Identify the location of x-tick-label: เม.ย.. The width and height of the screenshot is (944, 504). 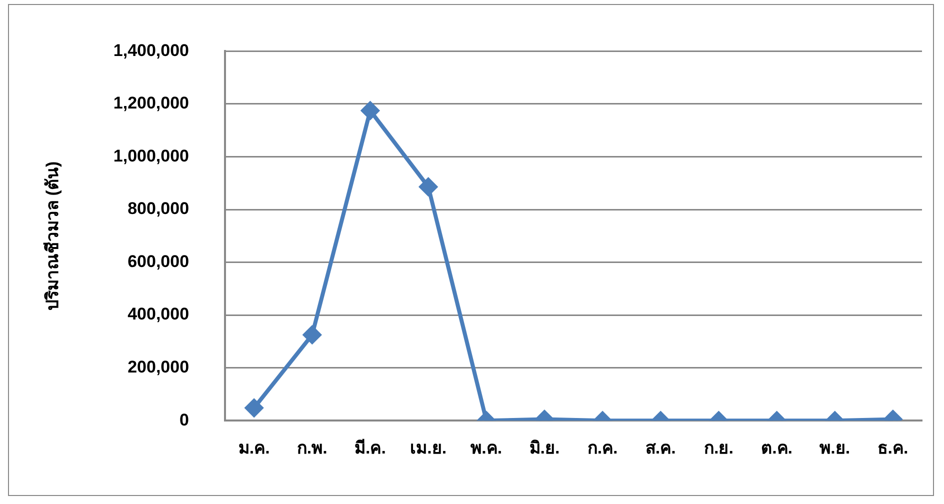
(428, 448).